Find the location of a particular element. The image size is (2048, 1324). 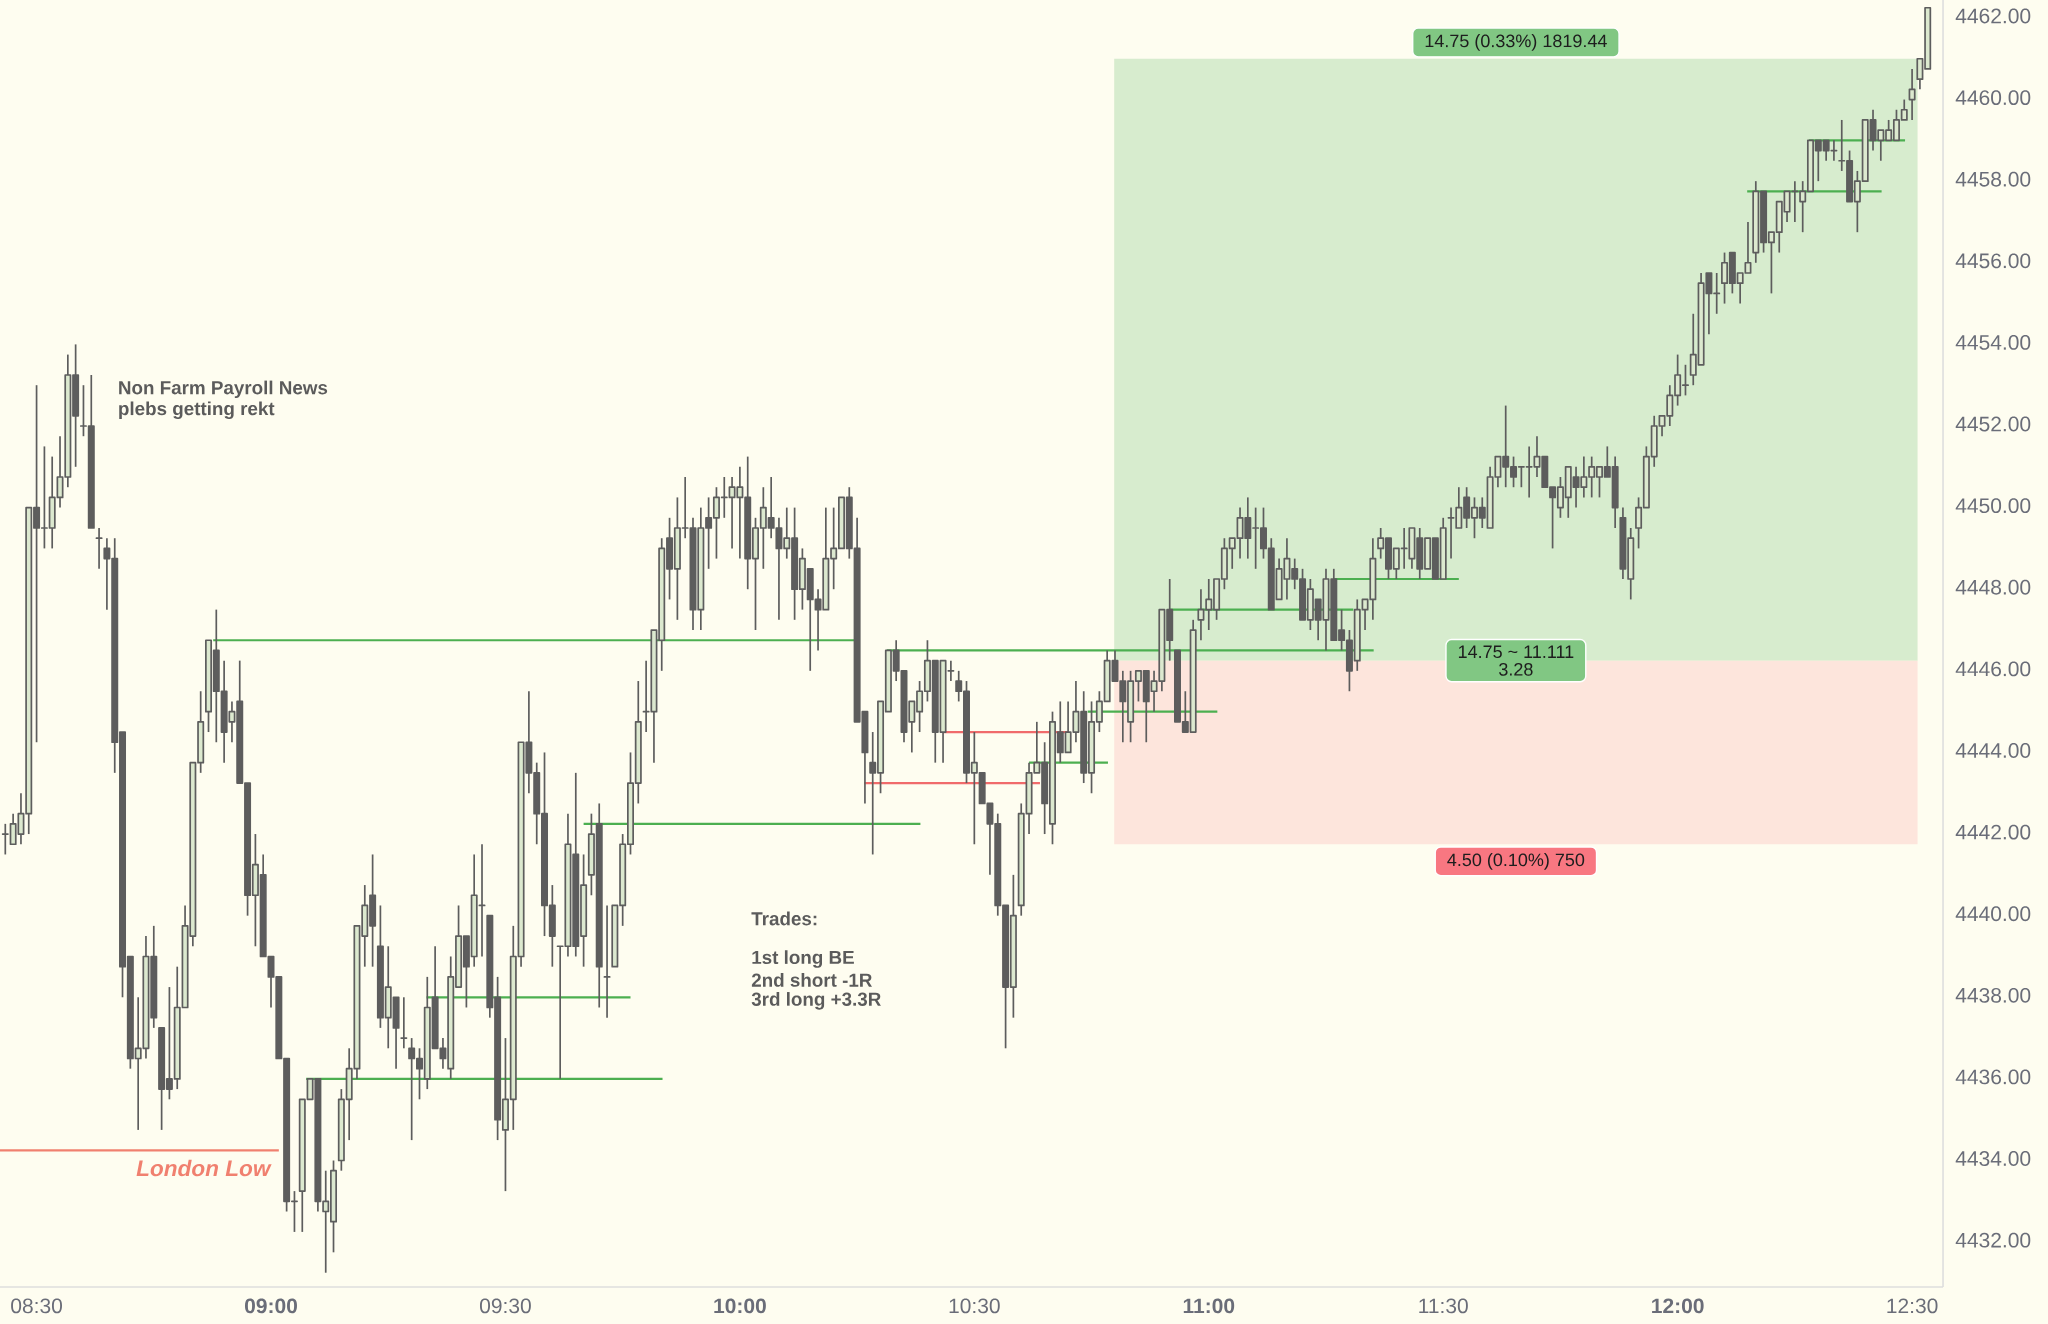

series-label: London Low is located at coordinates (204, 1168).